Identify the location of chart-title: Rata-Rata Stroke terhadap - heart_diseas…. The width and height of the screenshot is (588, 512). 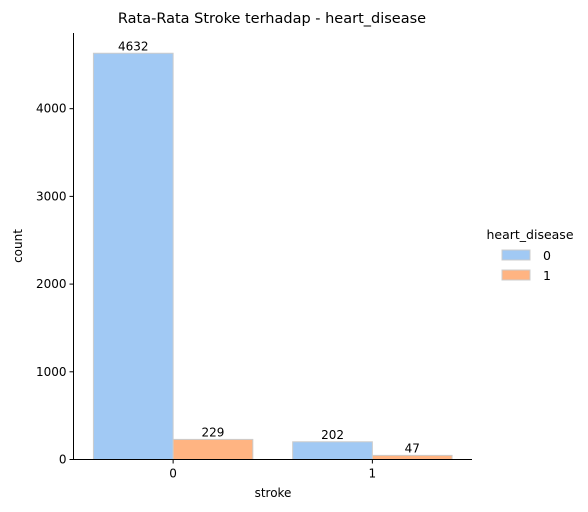
(272, 19).